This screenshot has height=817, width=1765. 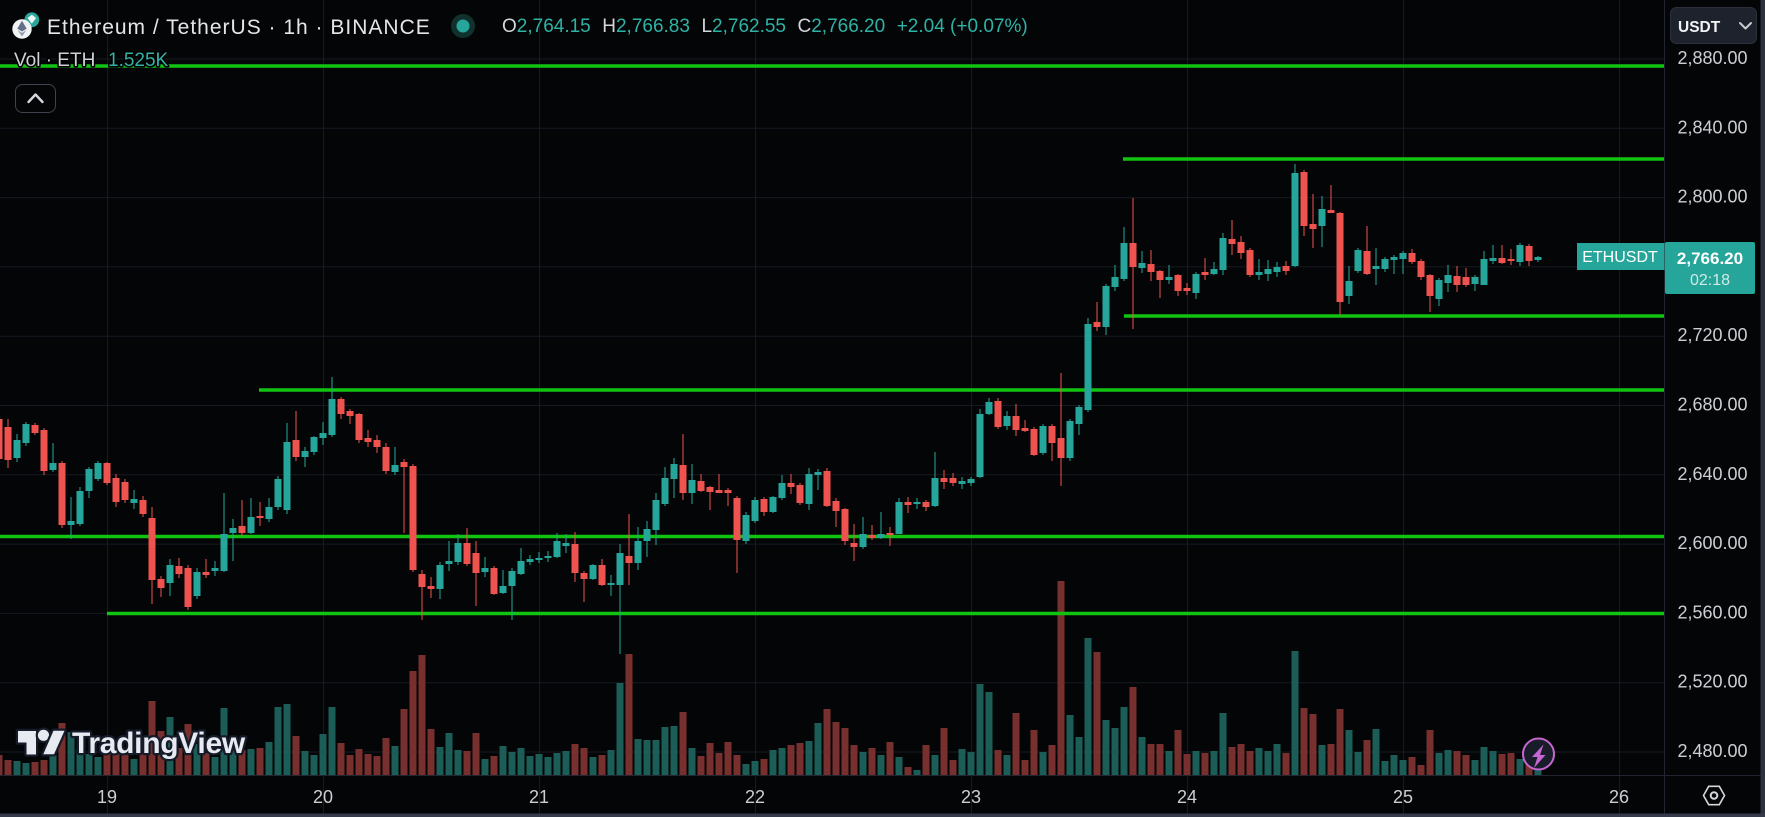 I want to click on svg-text: 2,560.00, so click(x=1713, y=612).